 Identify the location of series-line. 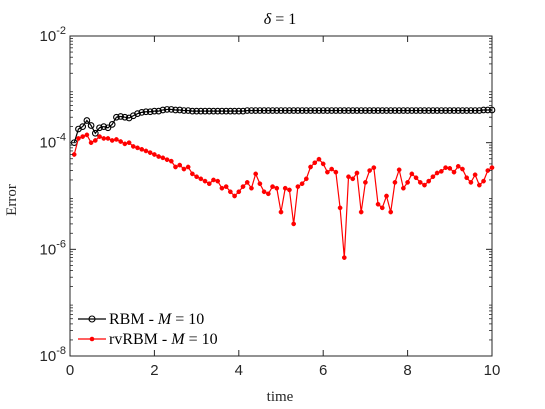
(282, 125).